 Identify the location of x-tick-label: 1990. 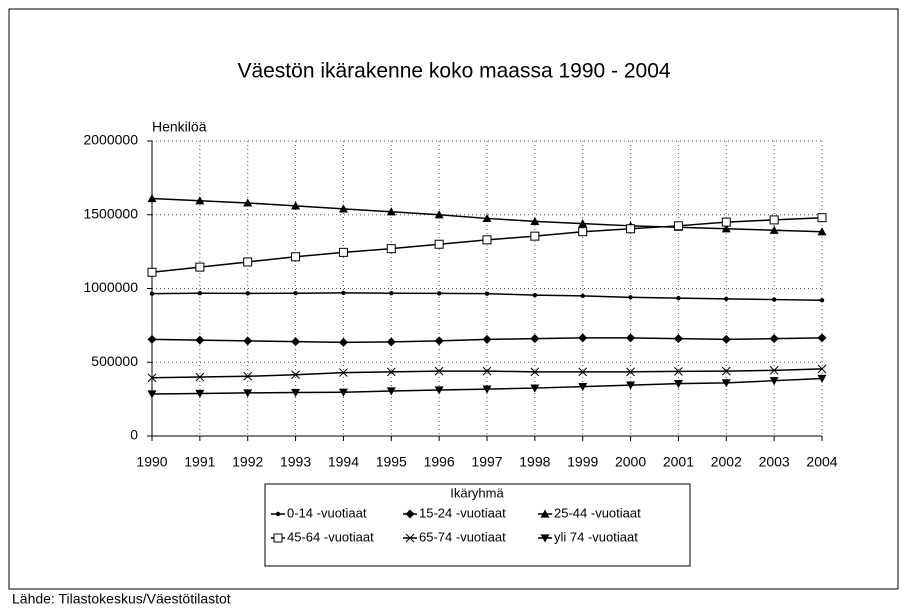
(151, 462).